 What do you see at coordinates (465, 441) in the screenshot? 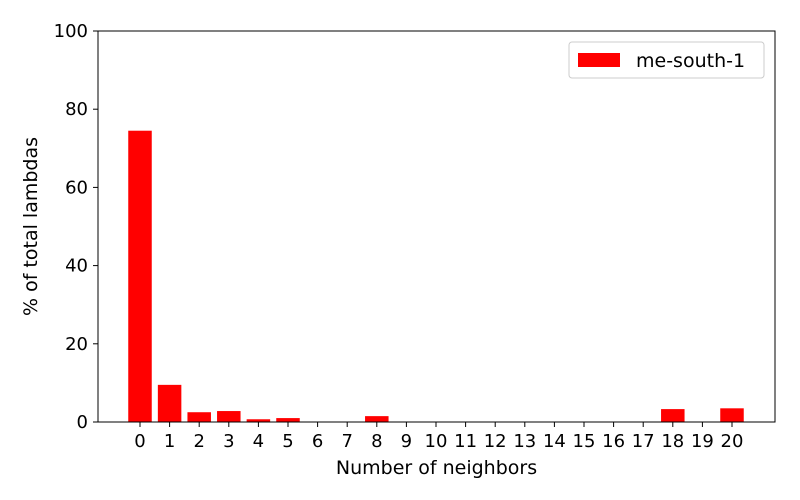
I see `x-tick-label: 11` at bounding box center [465, 441].